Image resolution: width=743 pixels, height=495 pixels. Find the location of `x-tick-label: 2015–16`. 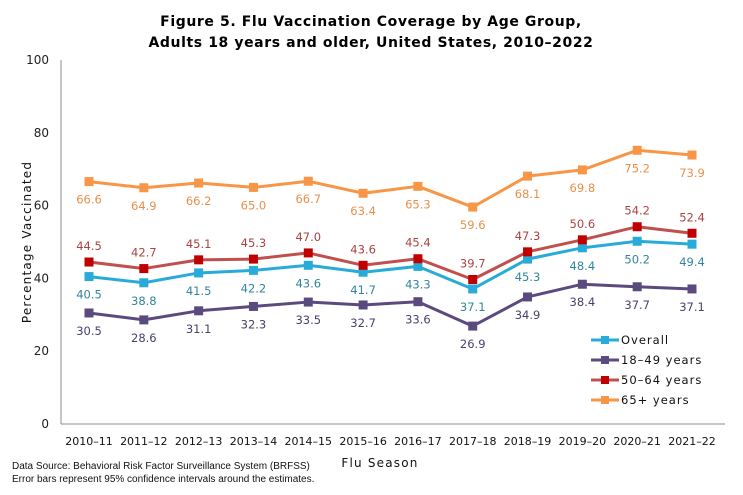

x-tick-label: 2015–16 is located at coordinates (363, 441).